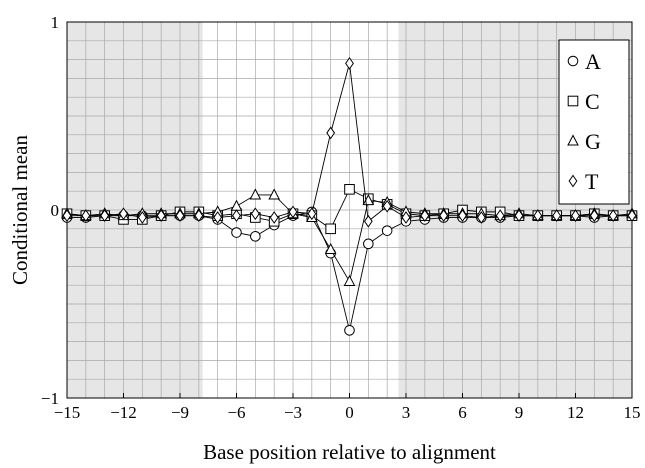 Image resolution: width=645 pixels, height=468 pixels. Describe the element at coordinates (575, 412) in the screenshot. I see `x-tick-label: 12` at that location.